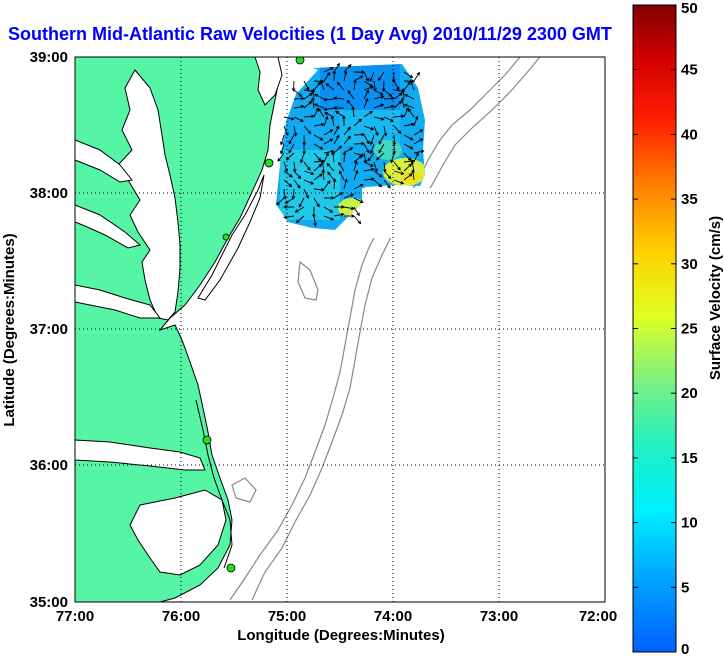  I want to click on x-tick-label: 77:00, so click(75, 616).